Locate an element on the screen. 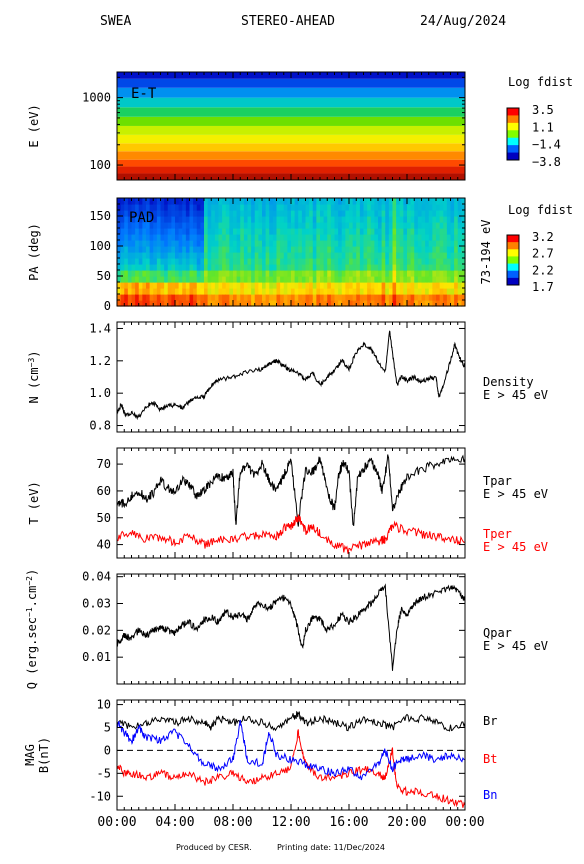 The image size is (584, 864). y-tick-label: 0.03 is located at coordinates (96, 604).